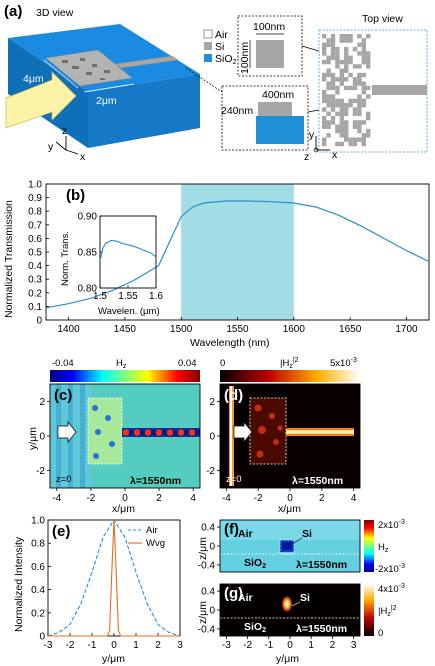 The height and width of the screenshot is (666, 435). Describe the element at coordinates (290, 530) in the screenshot. I see `field-f-upper` at that location.